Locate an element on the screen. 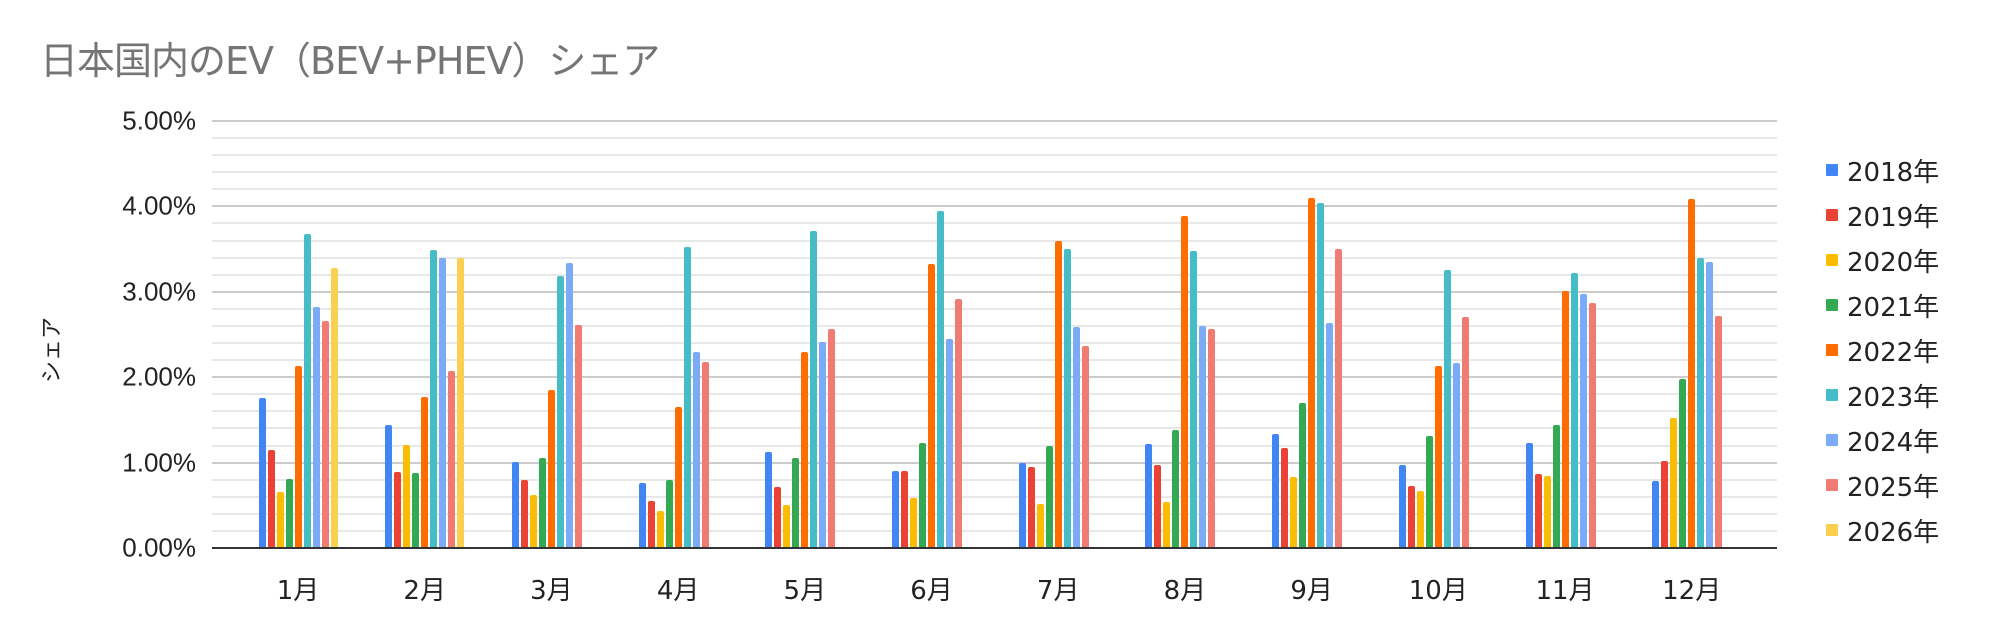 This screenshot has height=630, width=2002. bar-2020年-6月 is located at coordinates (913, 522).